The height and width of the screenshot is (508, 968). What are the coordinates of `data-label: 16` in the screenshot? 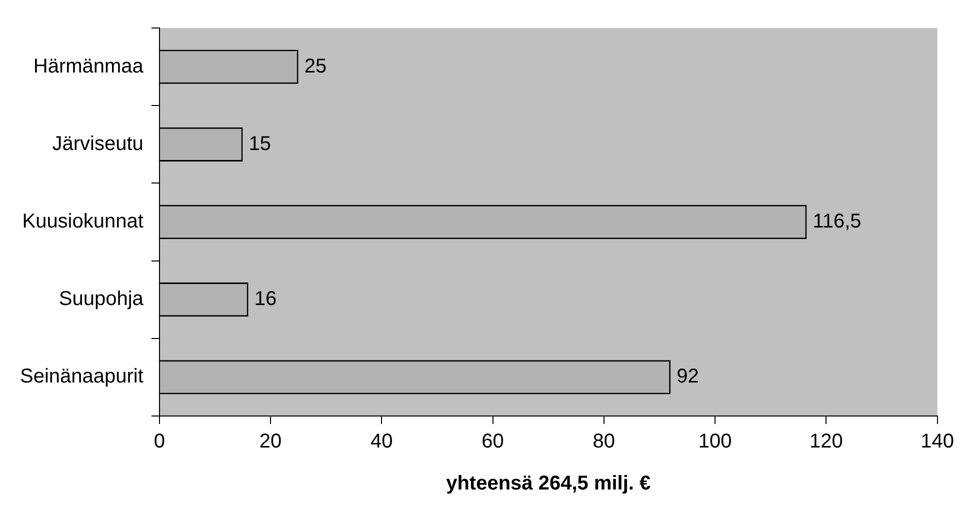 It's located at (265, 299).